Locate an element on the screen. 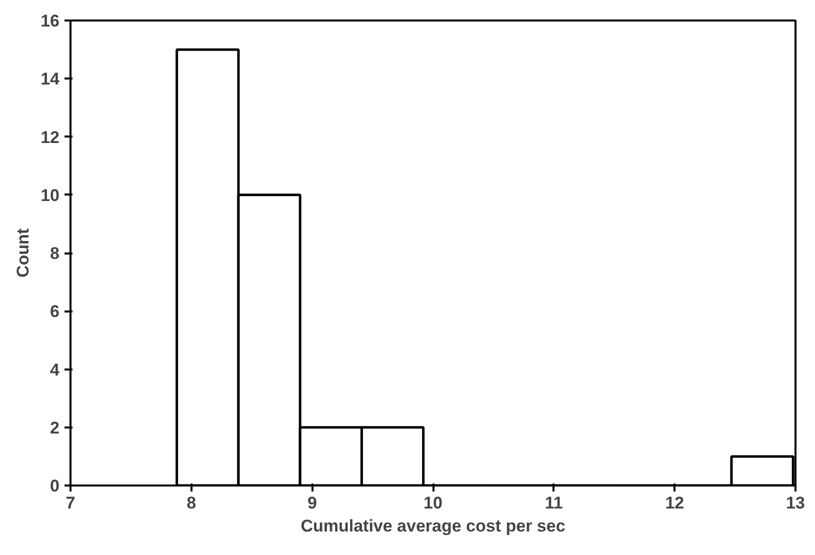 This screenshot has width=815, height=555. y-tick-label: 16 is located at coordinates (50, 21).